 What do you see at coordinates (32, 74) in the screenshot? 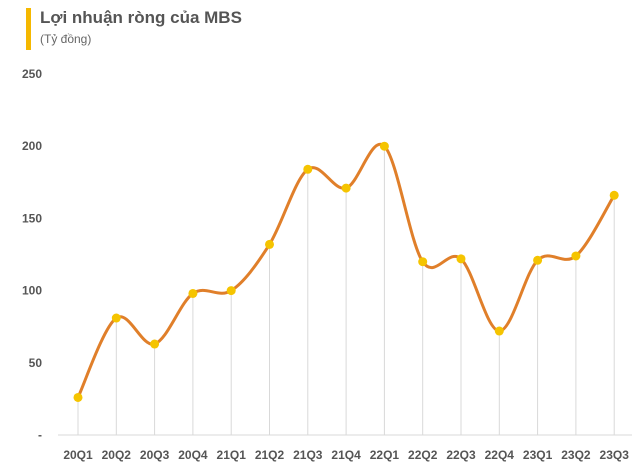
I see `y-tick-label: 250` at bounding box center [32, 74].